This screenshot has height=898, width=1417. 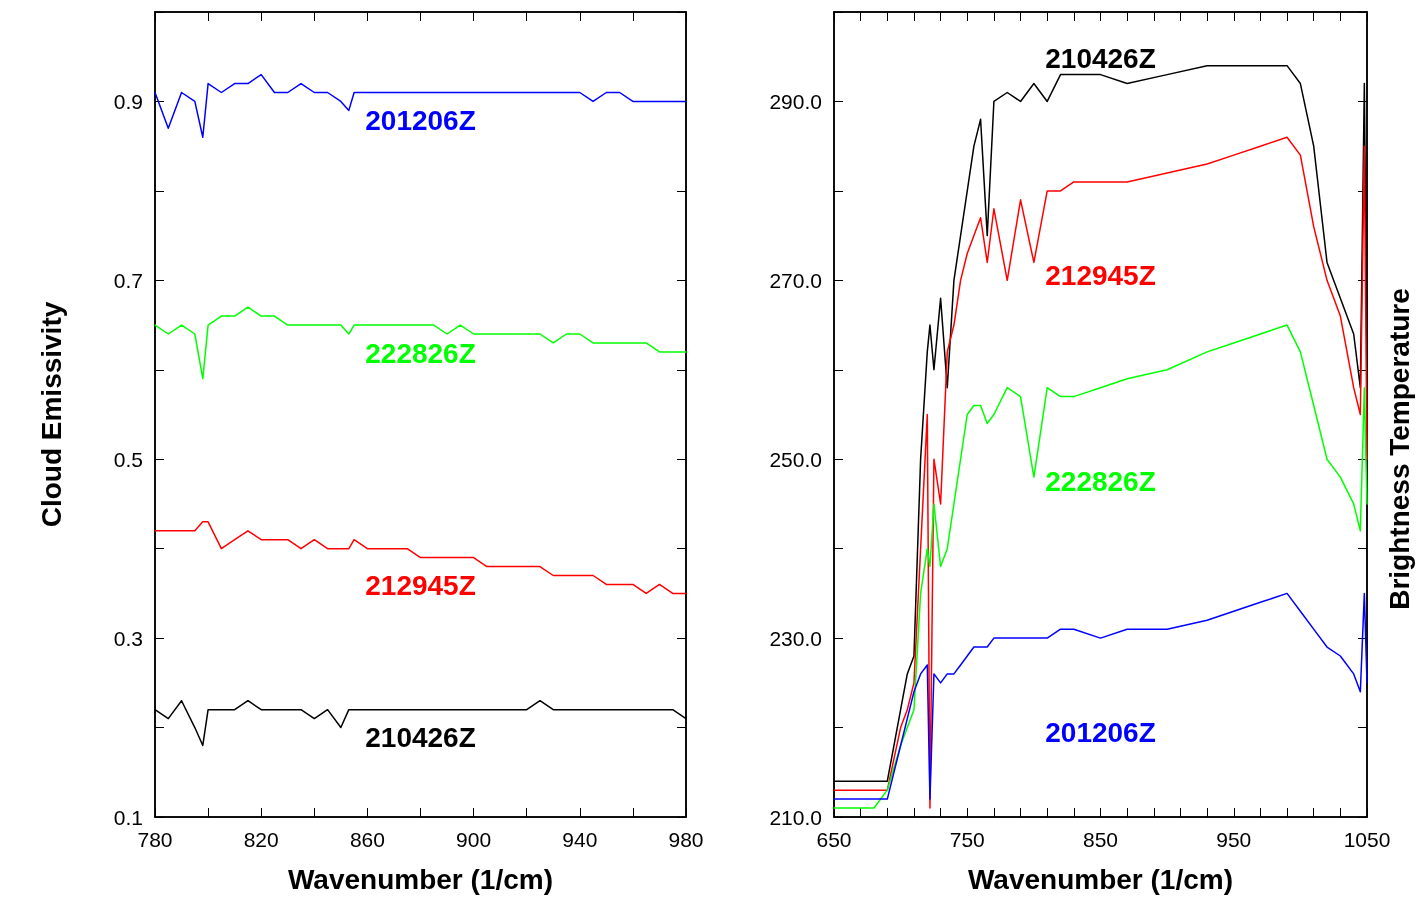 What do you see at coordinates (155, 839) in the screenshot?
I see `x-tick-label: 780` at bounding box center [155, 839].